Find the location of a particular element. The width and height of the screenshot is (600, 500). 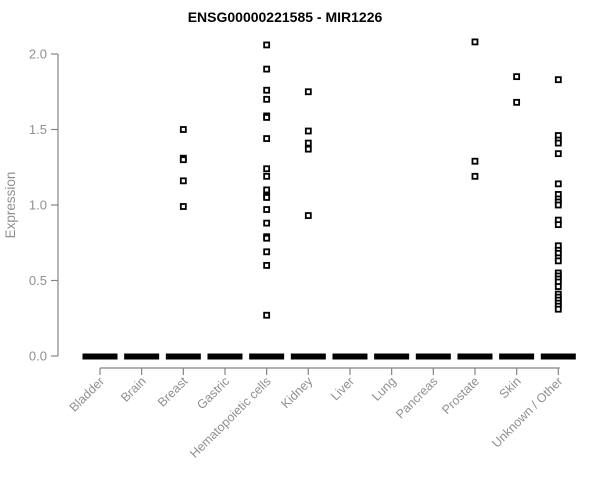

y-tick-label: 1.0 is located at coordinates (38, 205).